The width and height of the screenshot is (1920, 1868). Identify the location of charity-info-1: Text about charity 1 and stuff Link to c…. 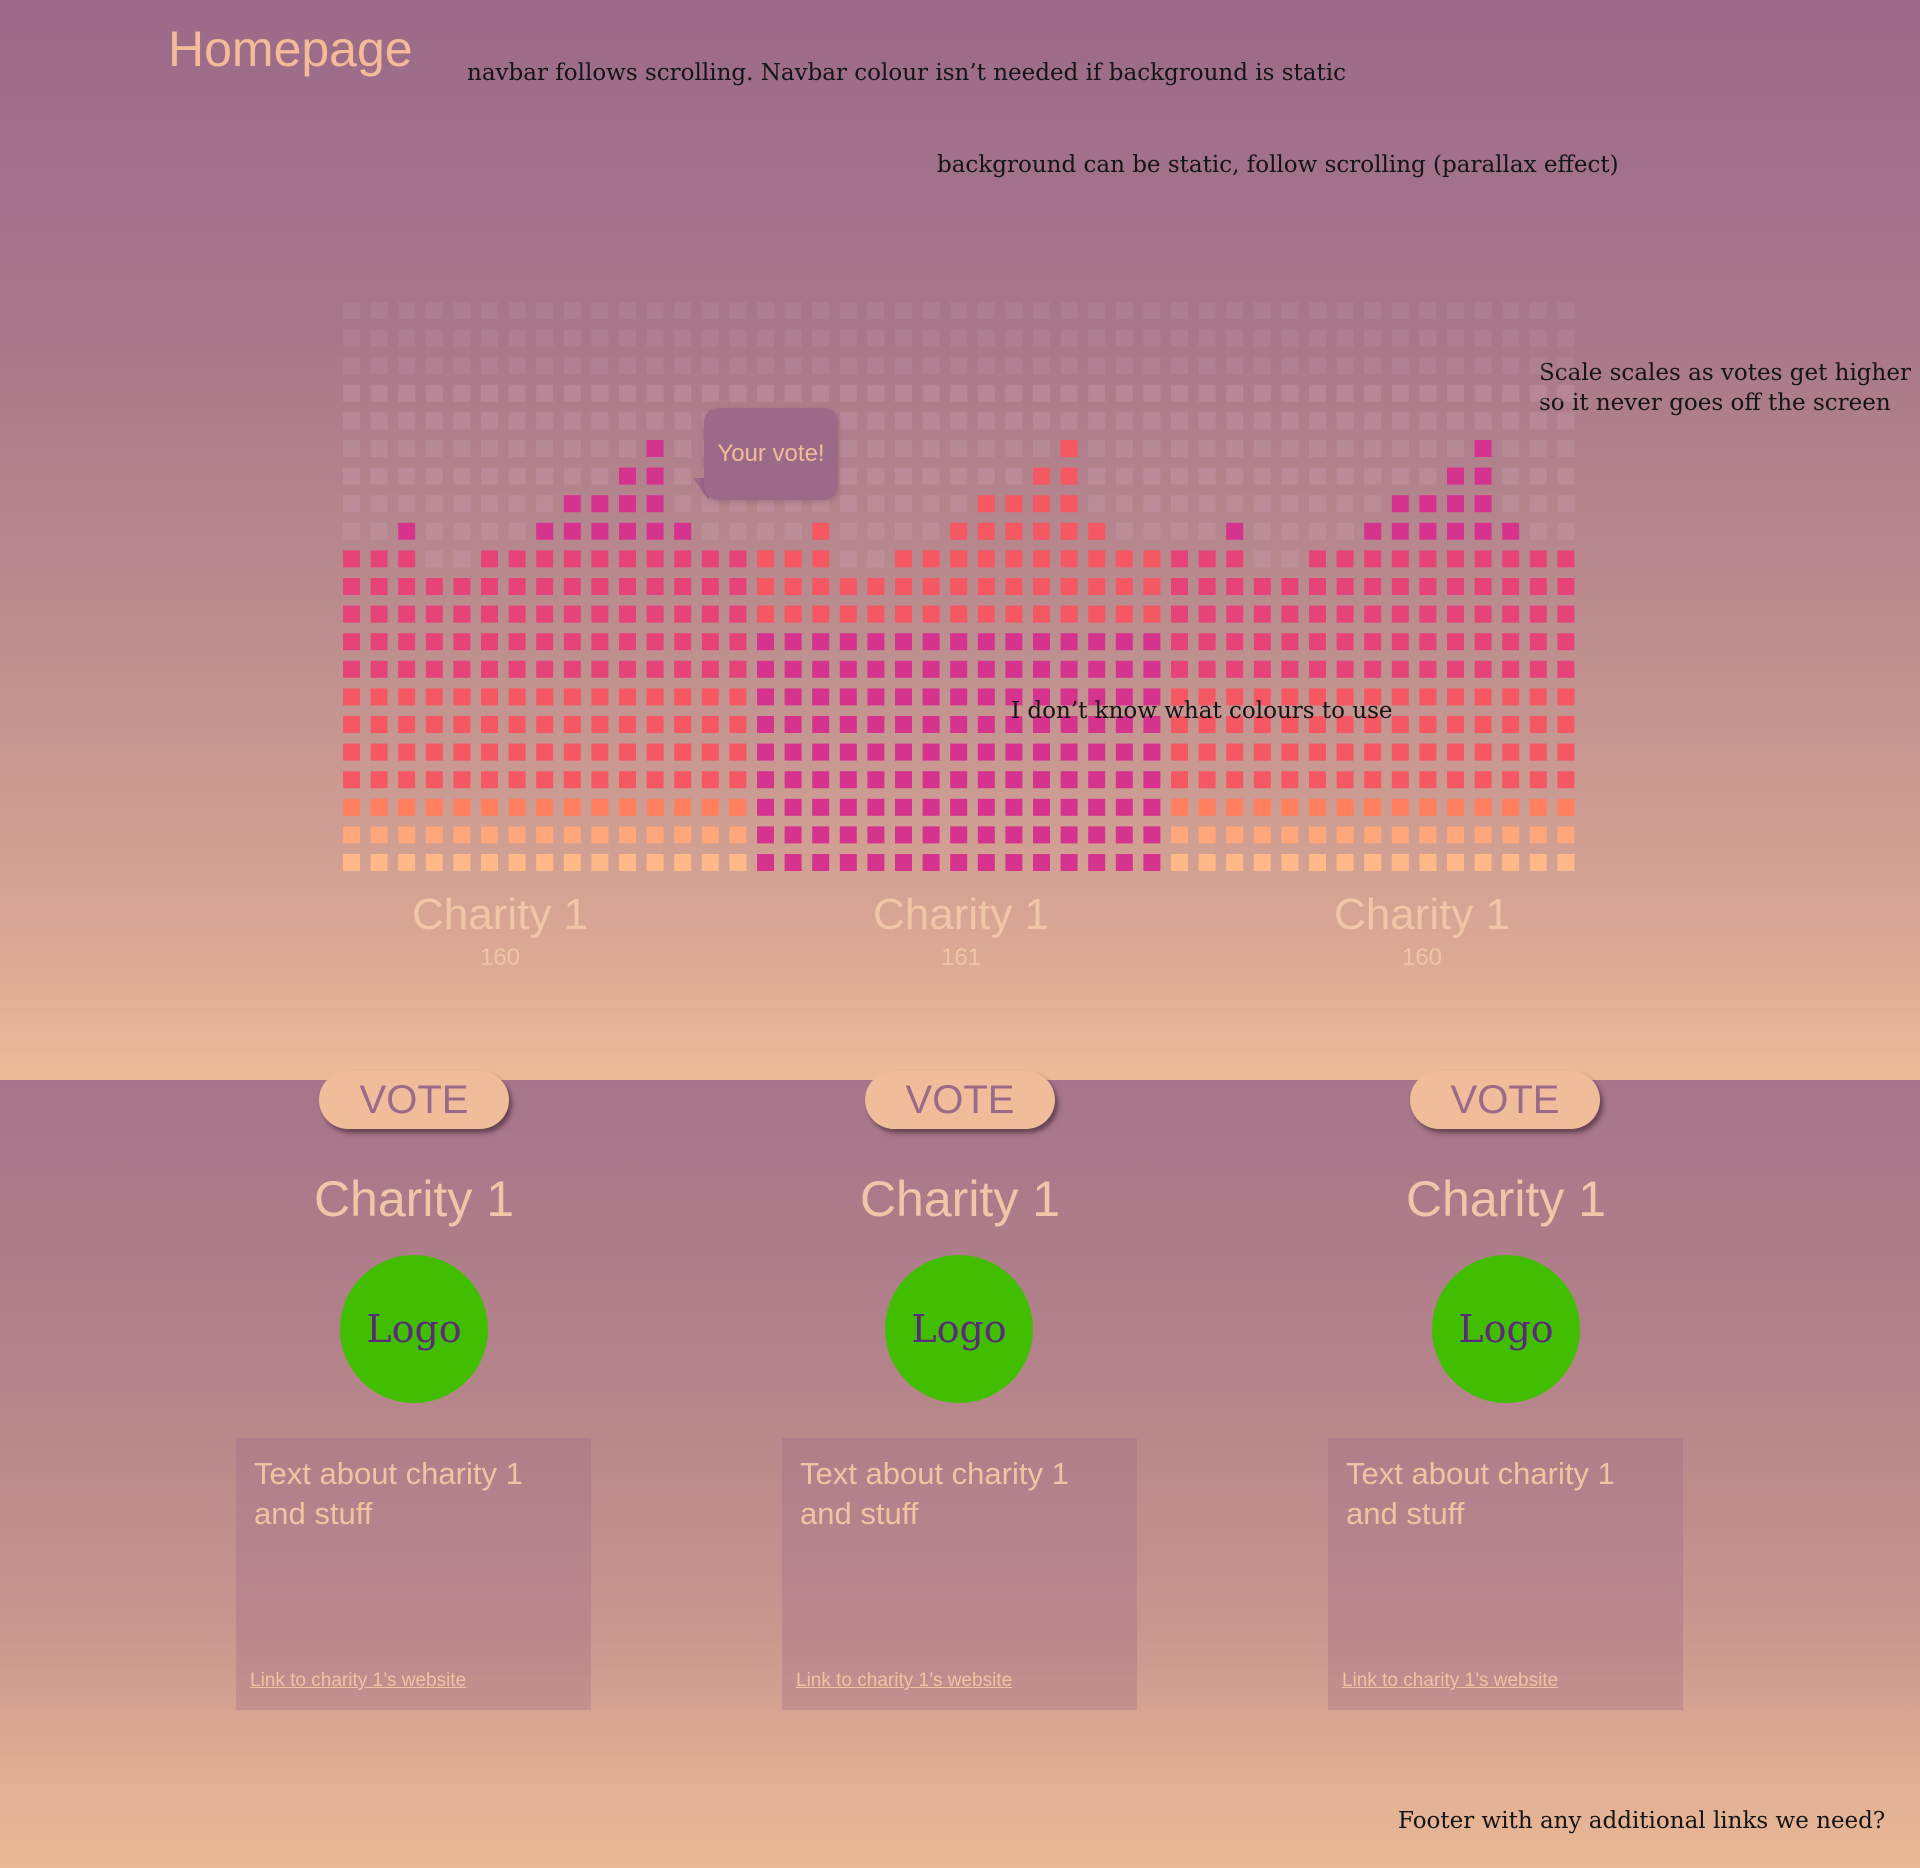
(413, 1574).